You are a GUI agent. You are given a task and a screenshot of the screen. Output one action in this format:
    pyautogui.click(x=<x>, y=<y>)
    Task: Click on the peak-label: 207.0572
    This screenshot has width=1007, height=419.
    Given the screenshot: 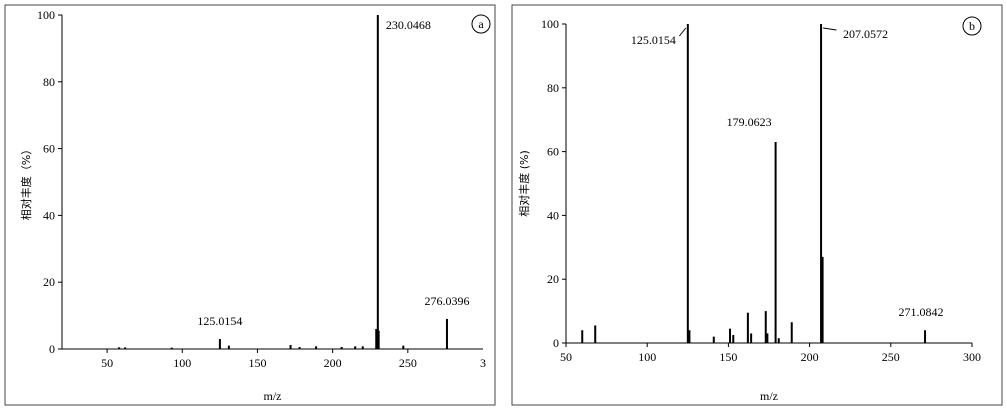 What is the action you would take?
    pyautogui.click(x=865, y=34)
    